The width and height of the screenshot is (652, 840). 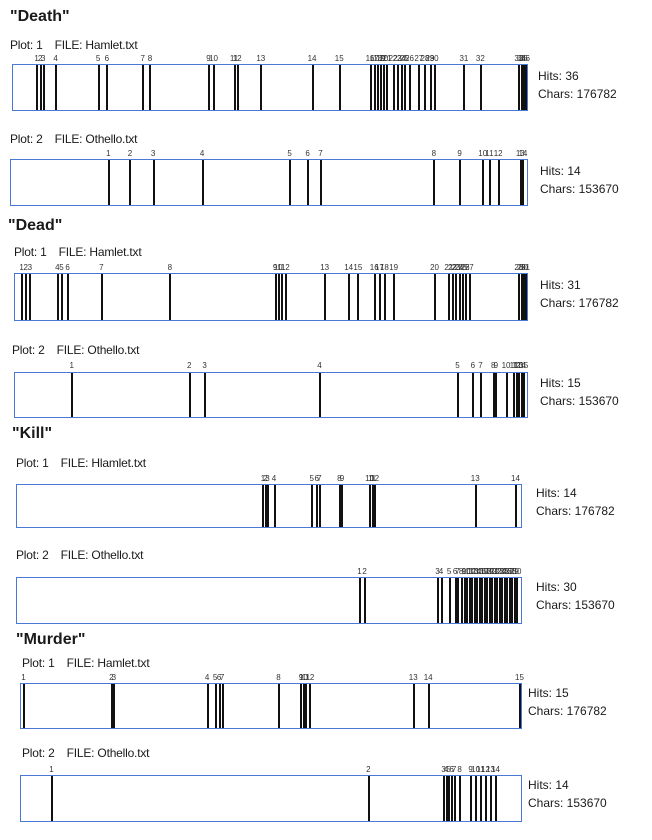 What do you see at coordinates (219, 677) in the screenshot?
I see `hit-tick-label: 6` at bounding box center [219, 677].